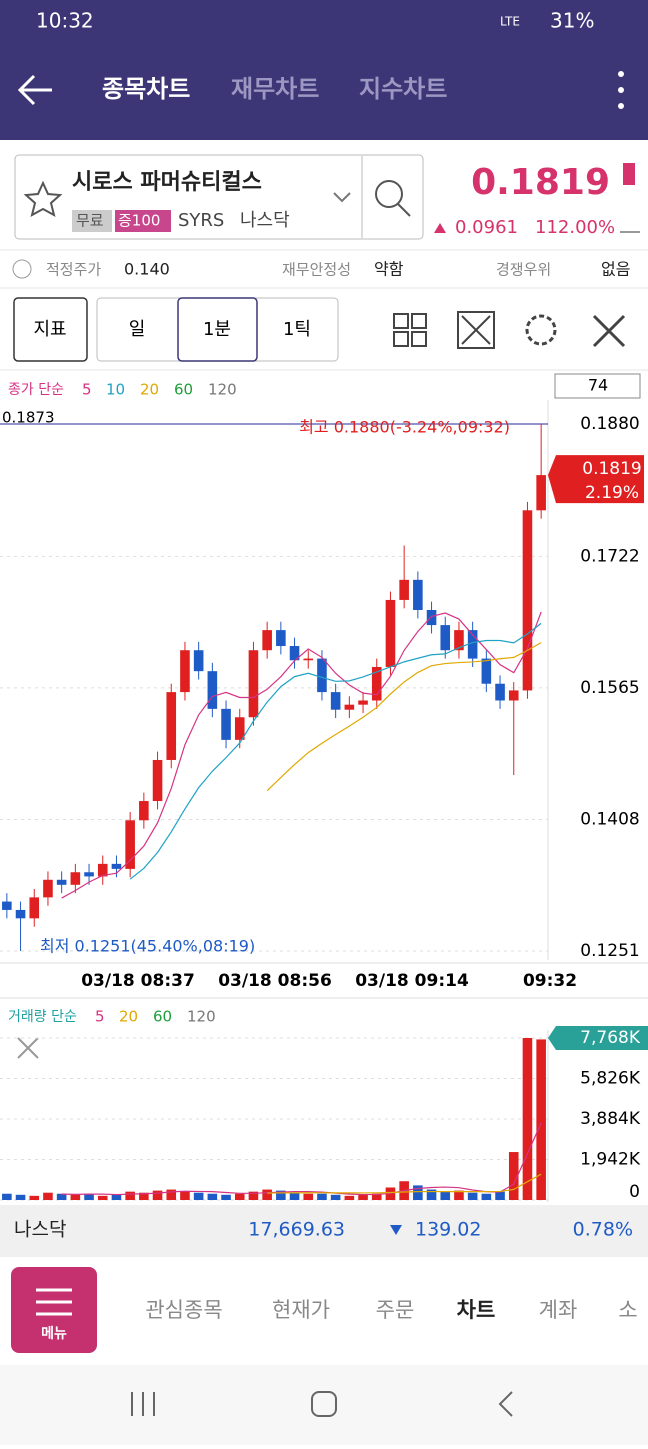 This screenshot has width=648, height=1449. Describe the element at coordinates (128, 1017) in the screenshot. I see `legend-entry: 20` at that location.